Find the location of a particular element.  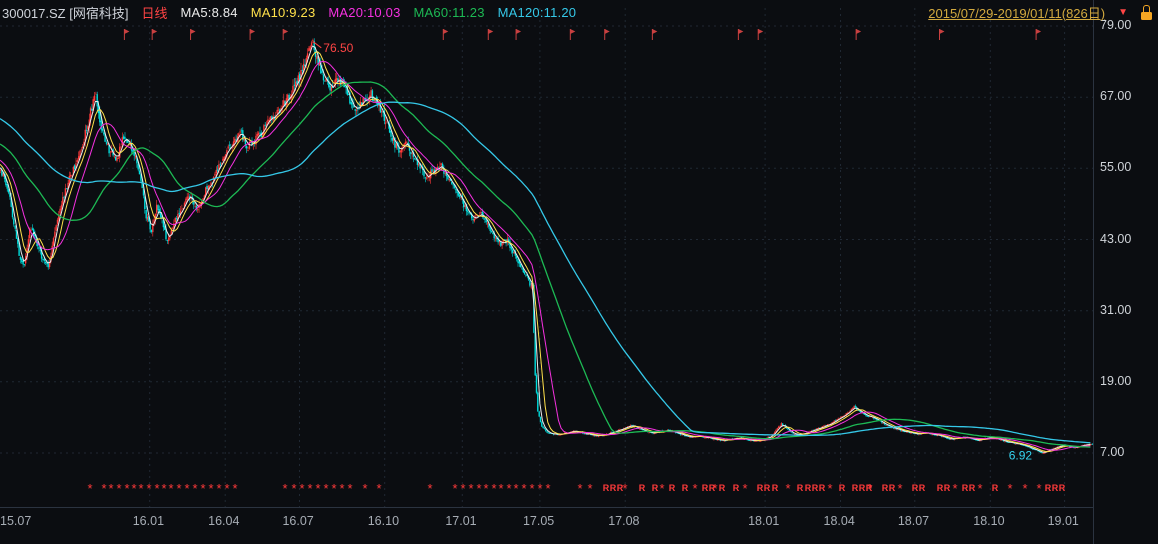

date-range-link: 2015/07/29-2019/01/11(826日) is located at coordinates (1017, 13).